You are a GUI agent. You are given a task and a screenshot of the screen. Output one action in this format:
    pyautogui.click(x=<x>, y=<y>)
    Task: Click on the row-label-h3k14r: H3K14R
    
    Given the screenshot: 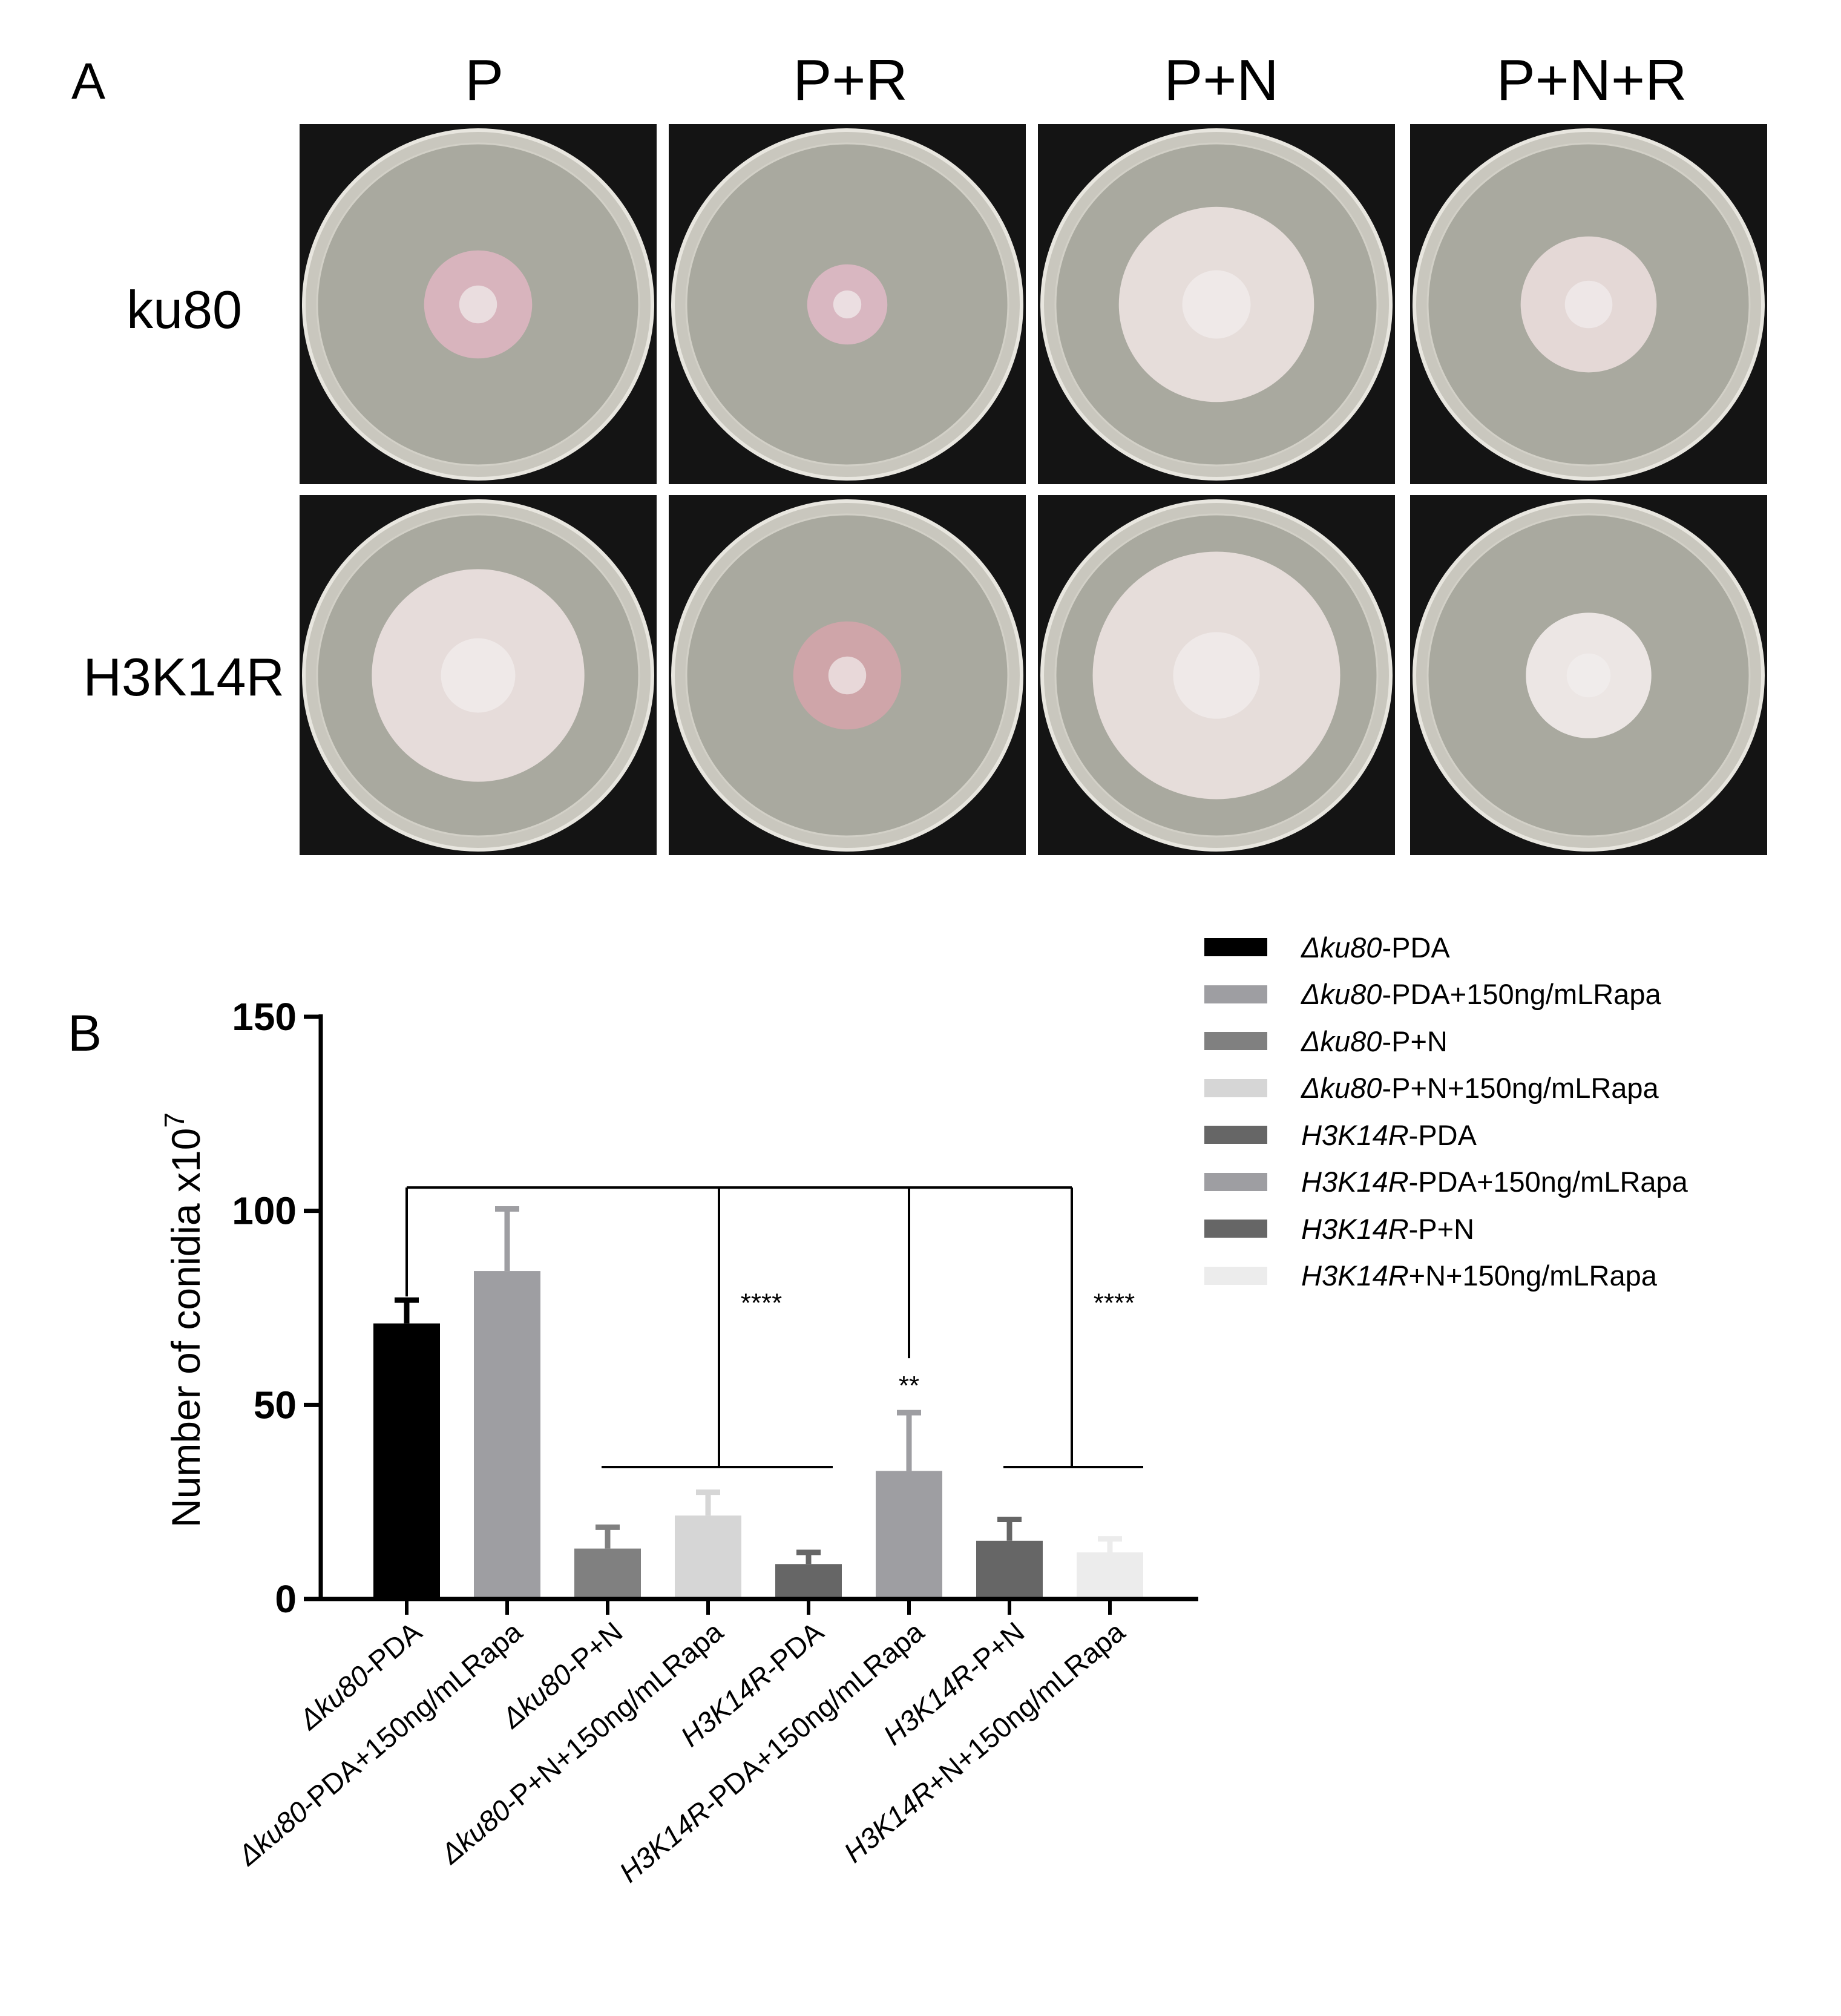 What is the action you would take?
    pyautogui.click(x=184, y=677)
    